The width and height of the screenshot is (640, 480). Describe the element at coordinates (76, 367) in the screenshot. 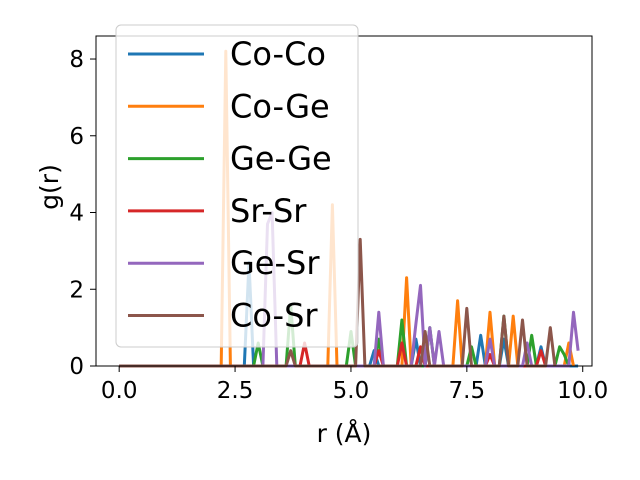

I see `y-tick-label: 0` at that location.